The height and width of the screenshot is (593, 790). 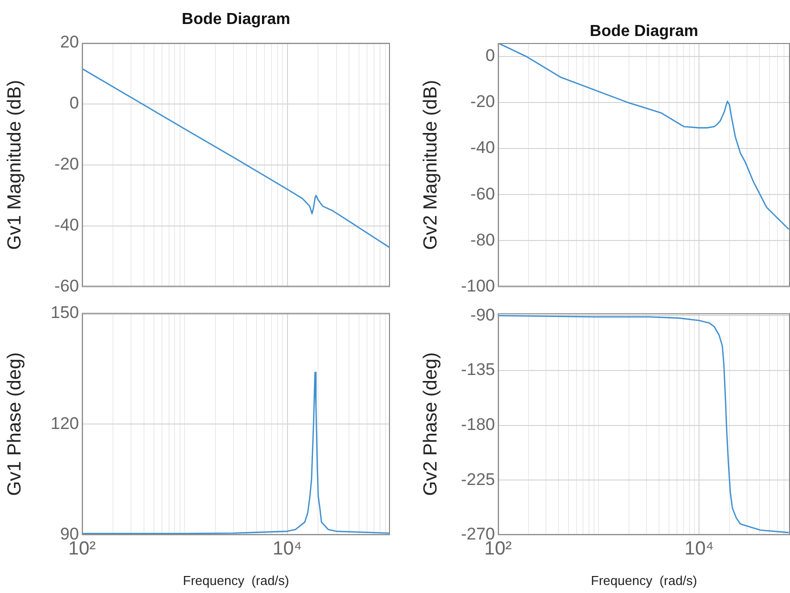 What do you see at coordinates (15, 424) in the screenshot?
I see `y-axis-title: Gv1 Phase (deg)` at bounding box center [15, 424].